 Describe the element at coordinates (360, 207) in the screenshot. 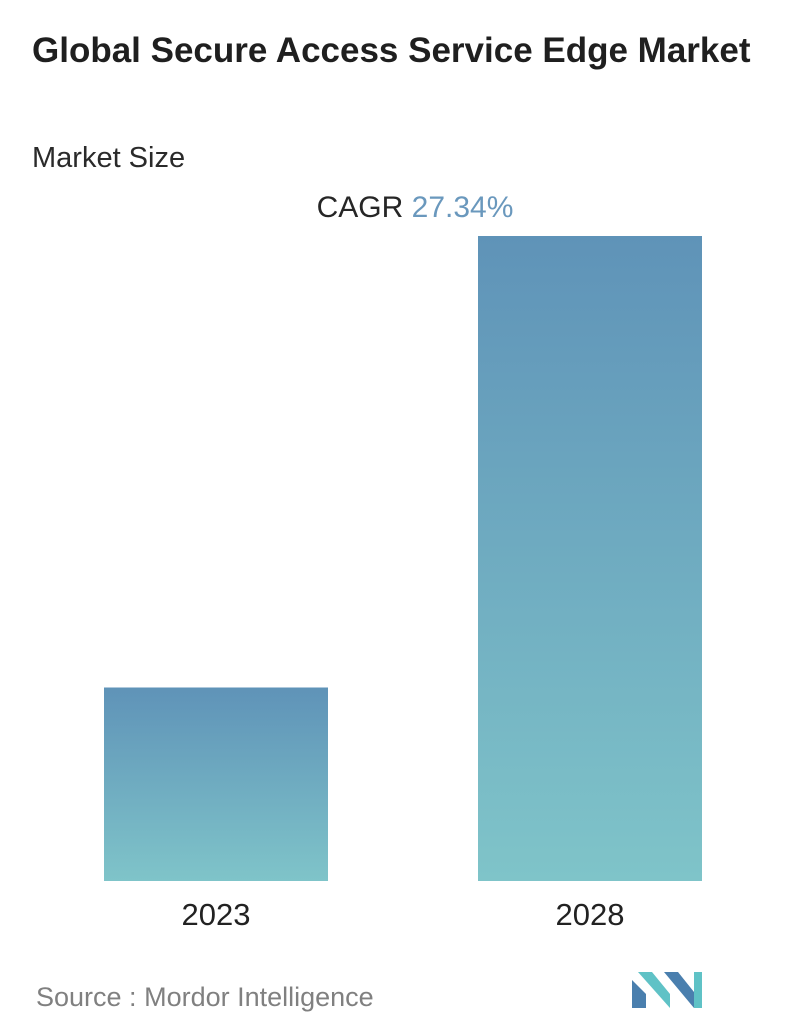

I see `cagr-label: CAGR` at that location.